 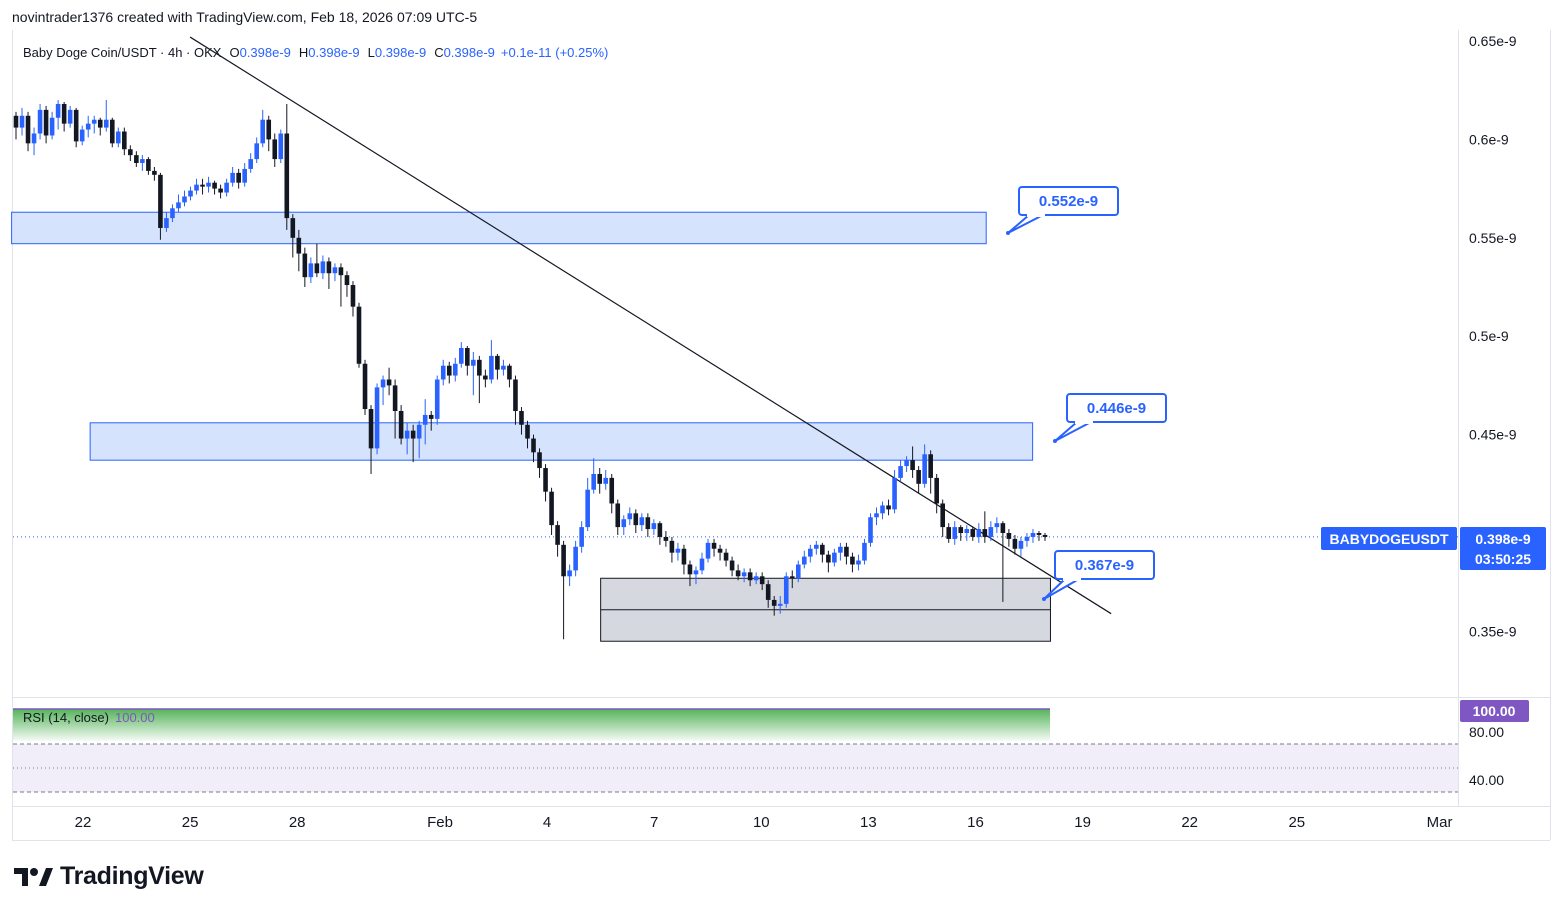 What do you see at coordinates (1025, 224) in the screenshot?
I see `callout-pointer-resistance-upper` at bounding box center [1025, 224].